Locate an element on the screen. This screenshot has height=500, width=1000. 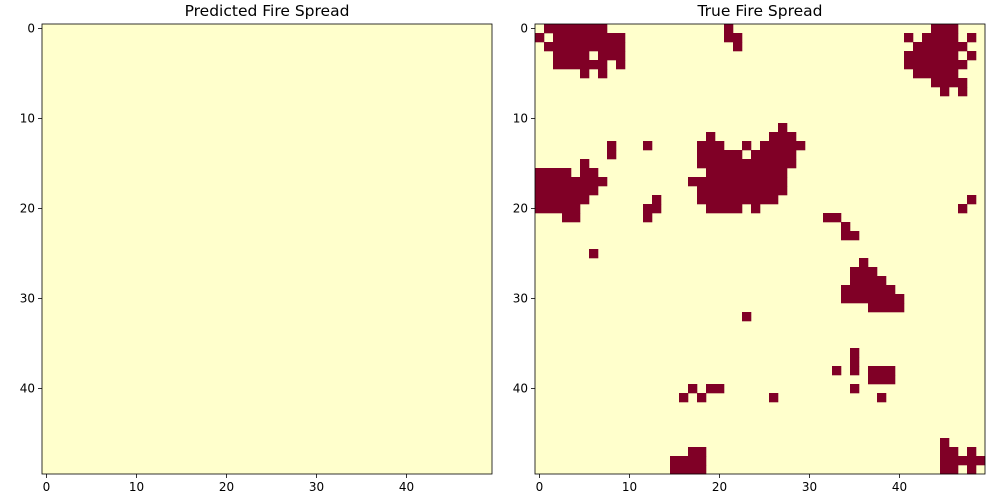
x-tick-label: 10 is located at coordinates (136, 487).